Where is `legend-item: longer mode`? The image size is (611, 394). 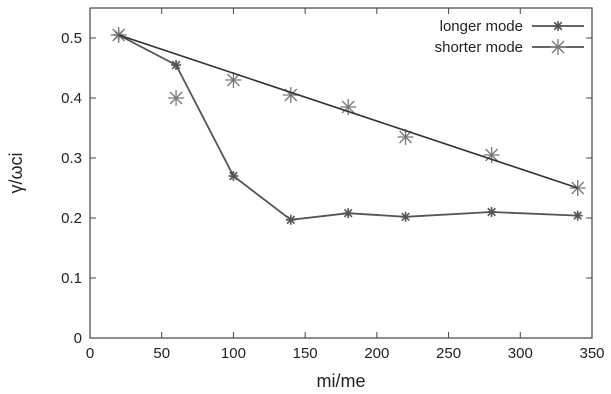
legend-item: longer mode is located at coordinates (512, 26).